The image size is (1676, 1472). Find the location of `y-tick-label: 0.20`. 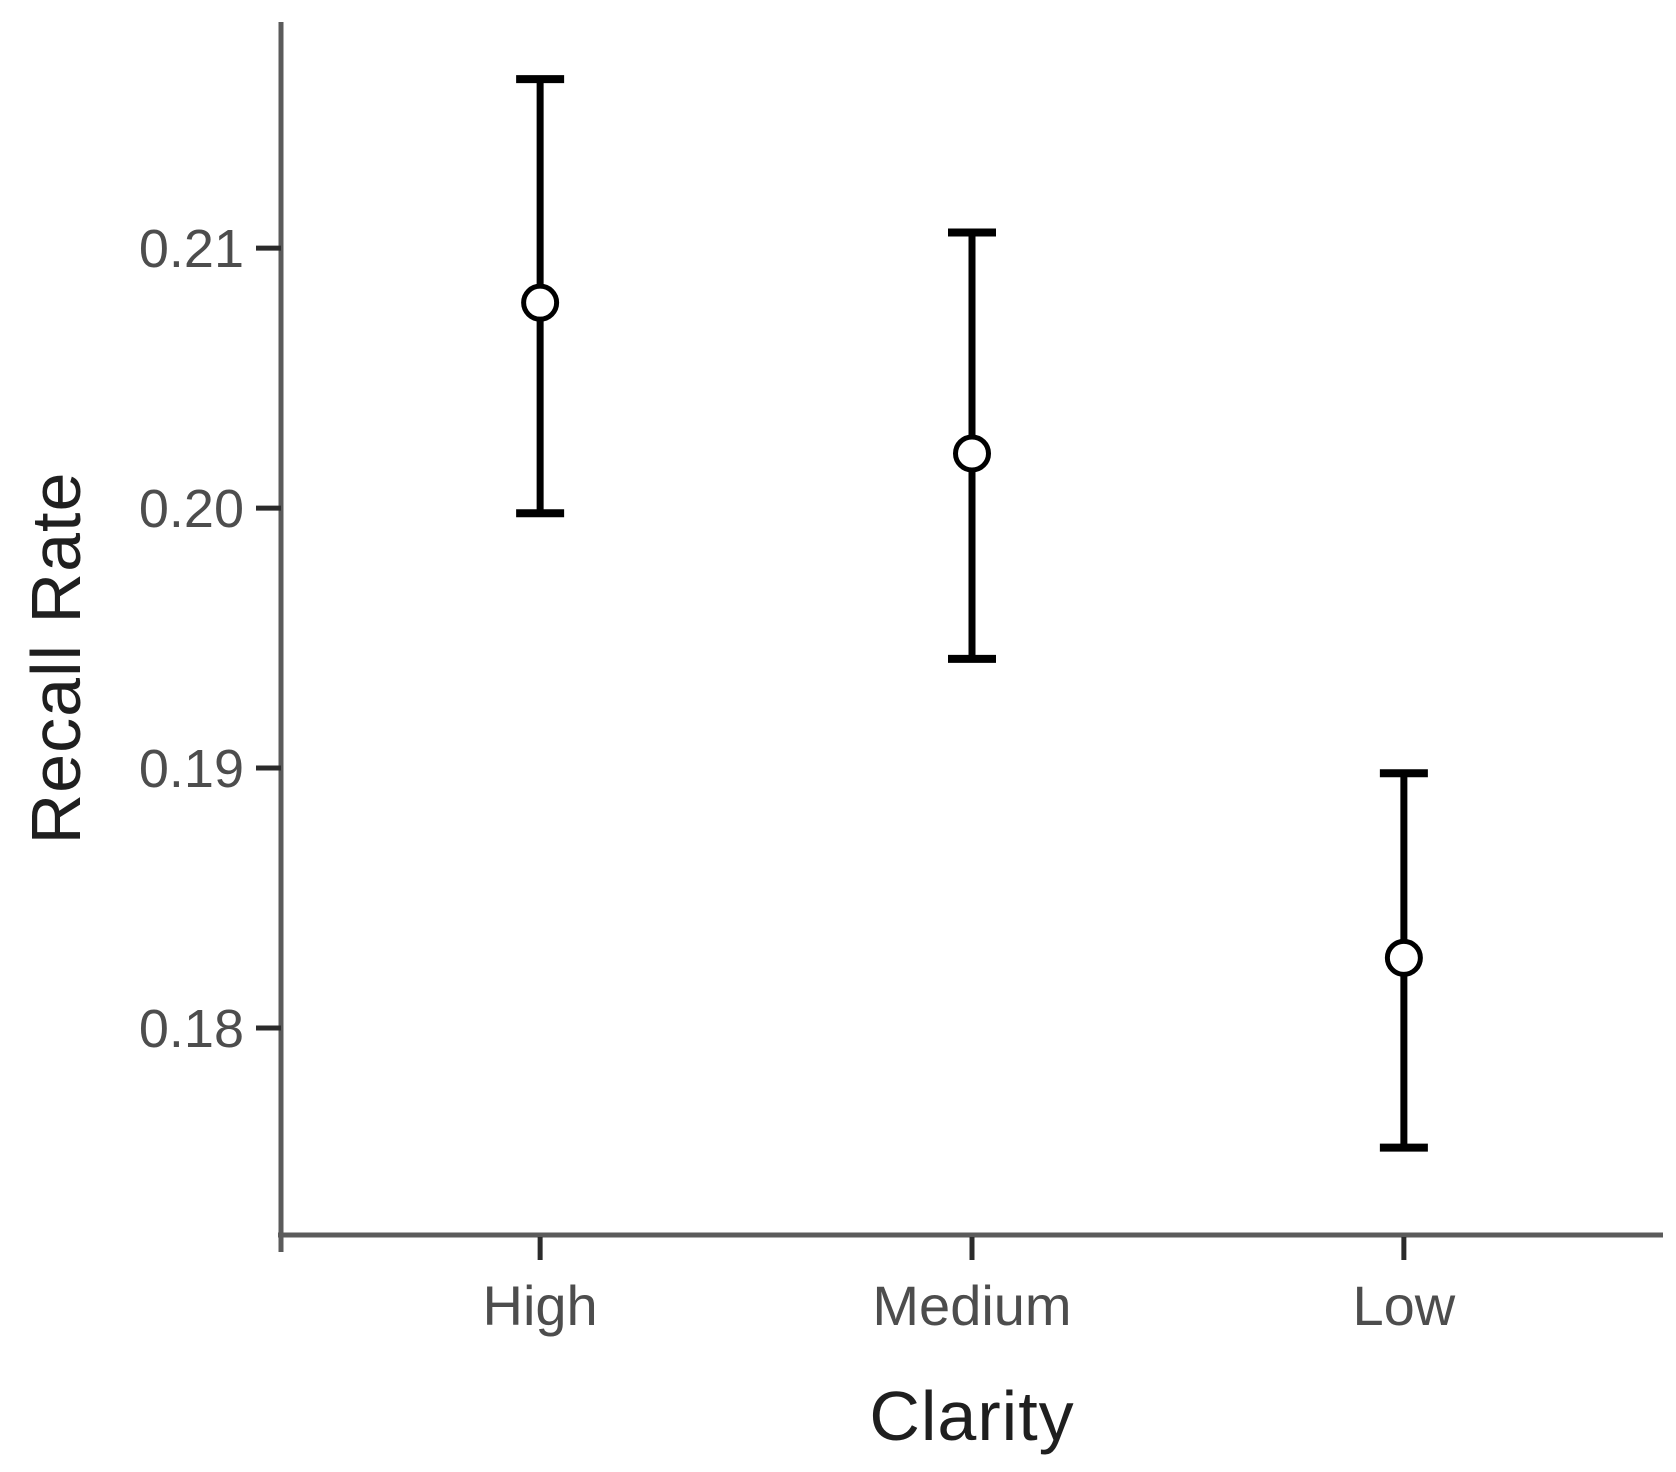

y-tick-label: 0.20 is located at coordinates (191, 509).